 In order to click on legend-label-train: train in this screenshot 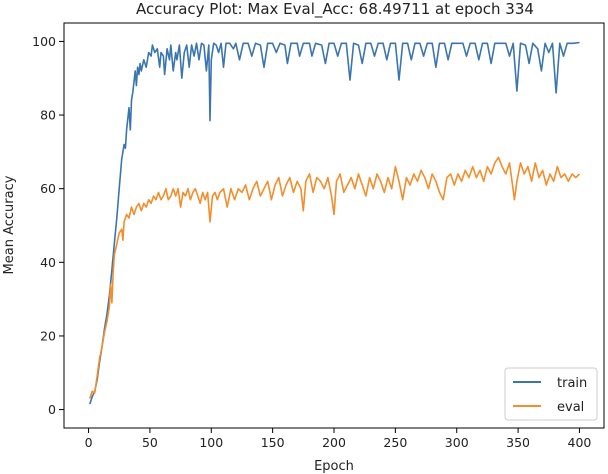, I will do `click(572, 383)`.